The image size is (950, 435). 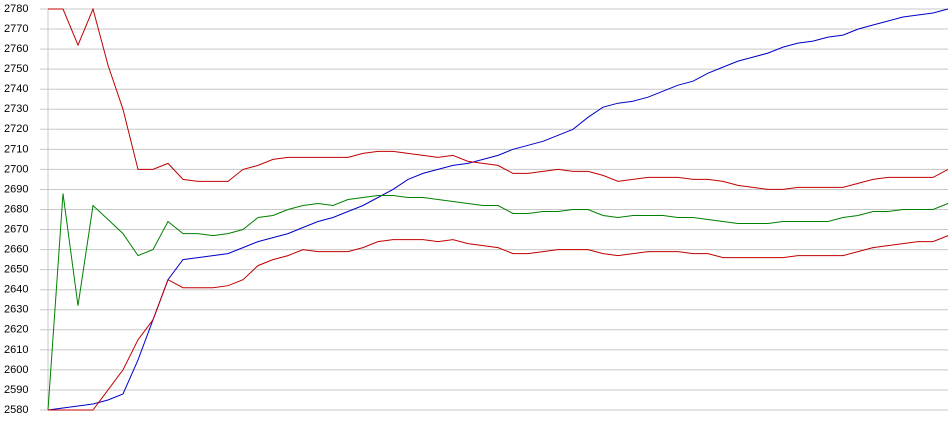 I want to click on y-tick-label: 2760, so click(x=16, y=49).